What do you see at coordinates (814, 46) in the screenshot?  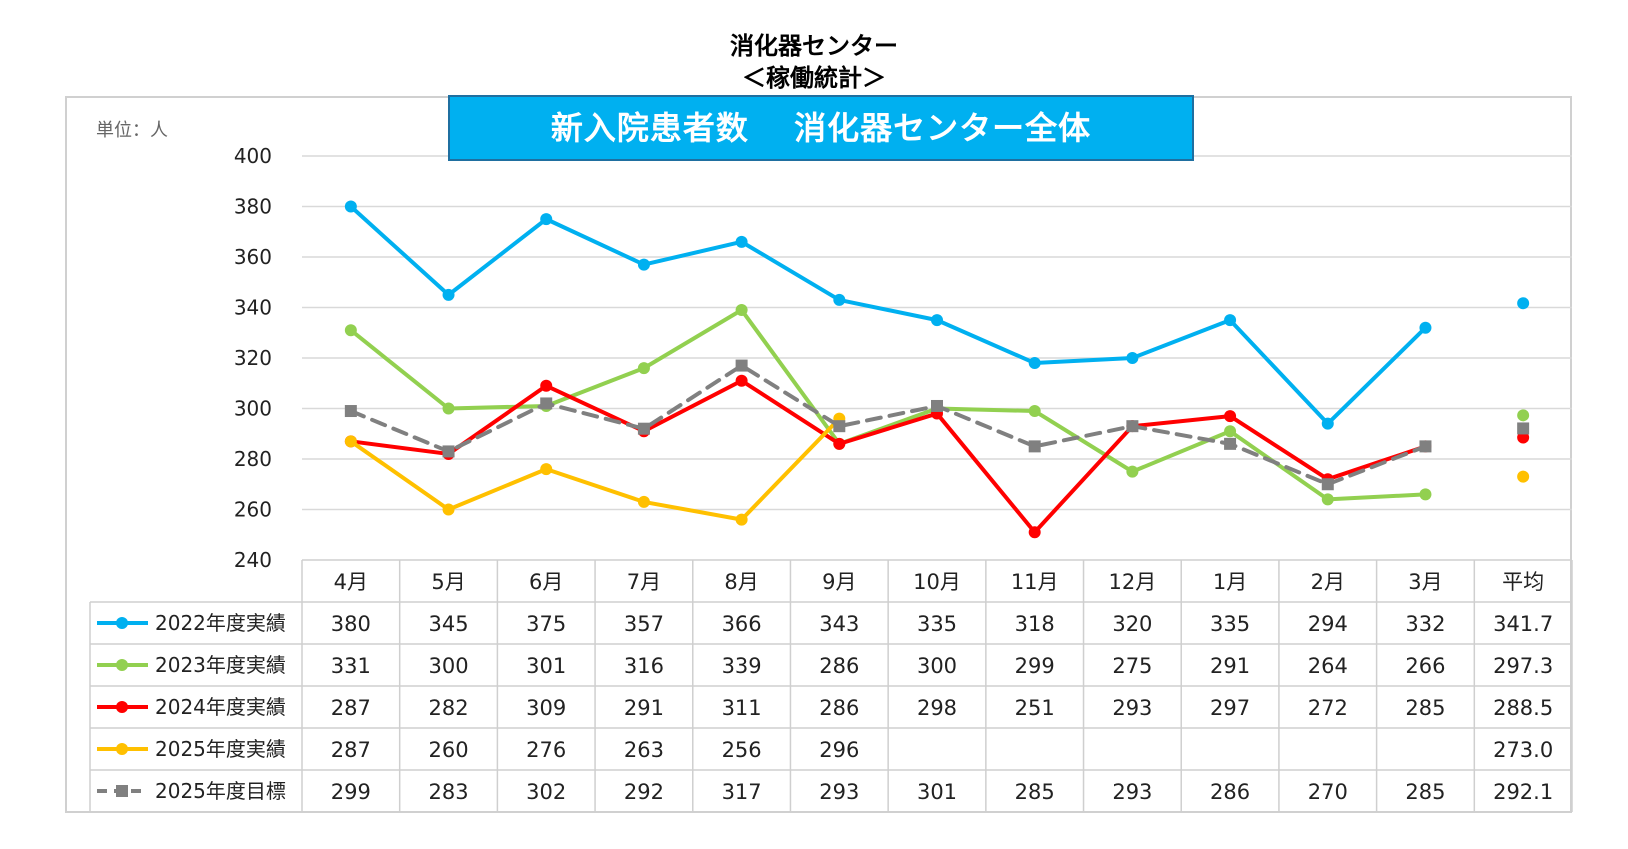 I see `chart-title-line-1: 消化器センター` at bounding box center [814, 46].